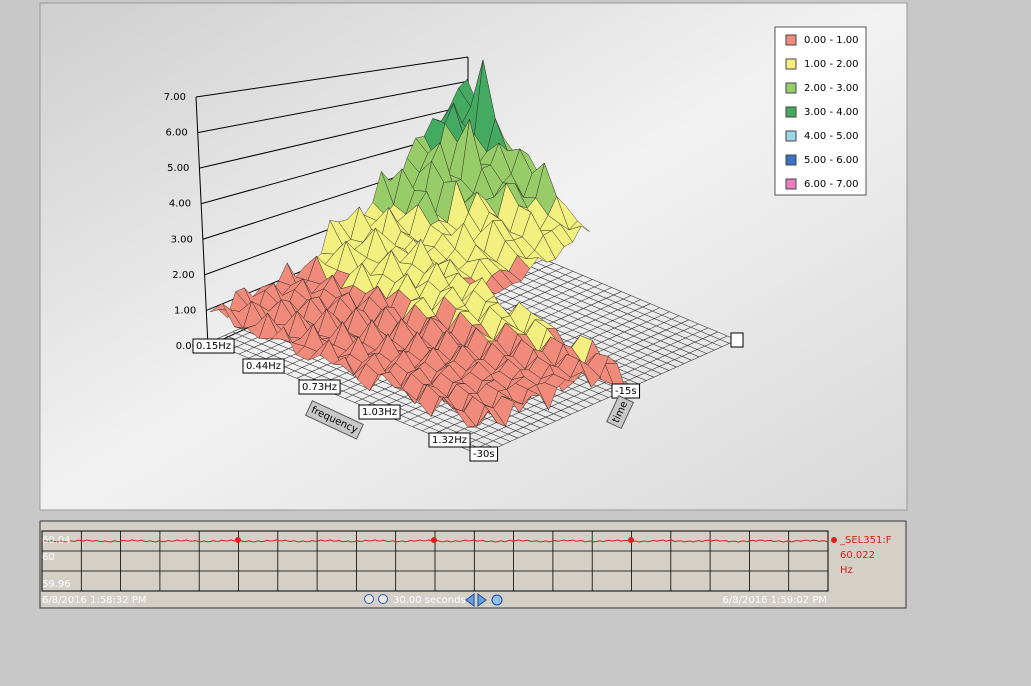  Describe the element at coordinates (831, 184) in the screenshot. I see `legend-label: 6.00 - 7.00` at that location.